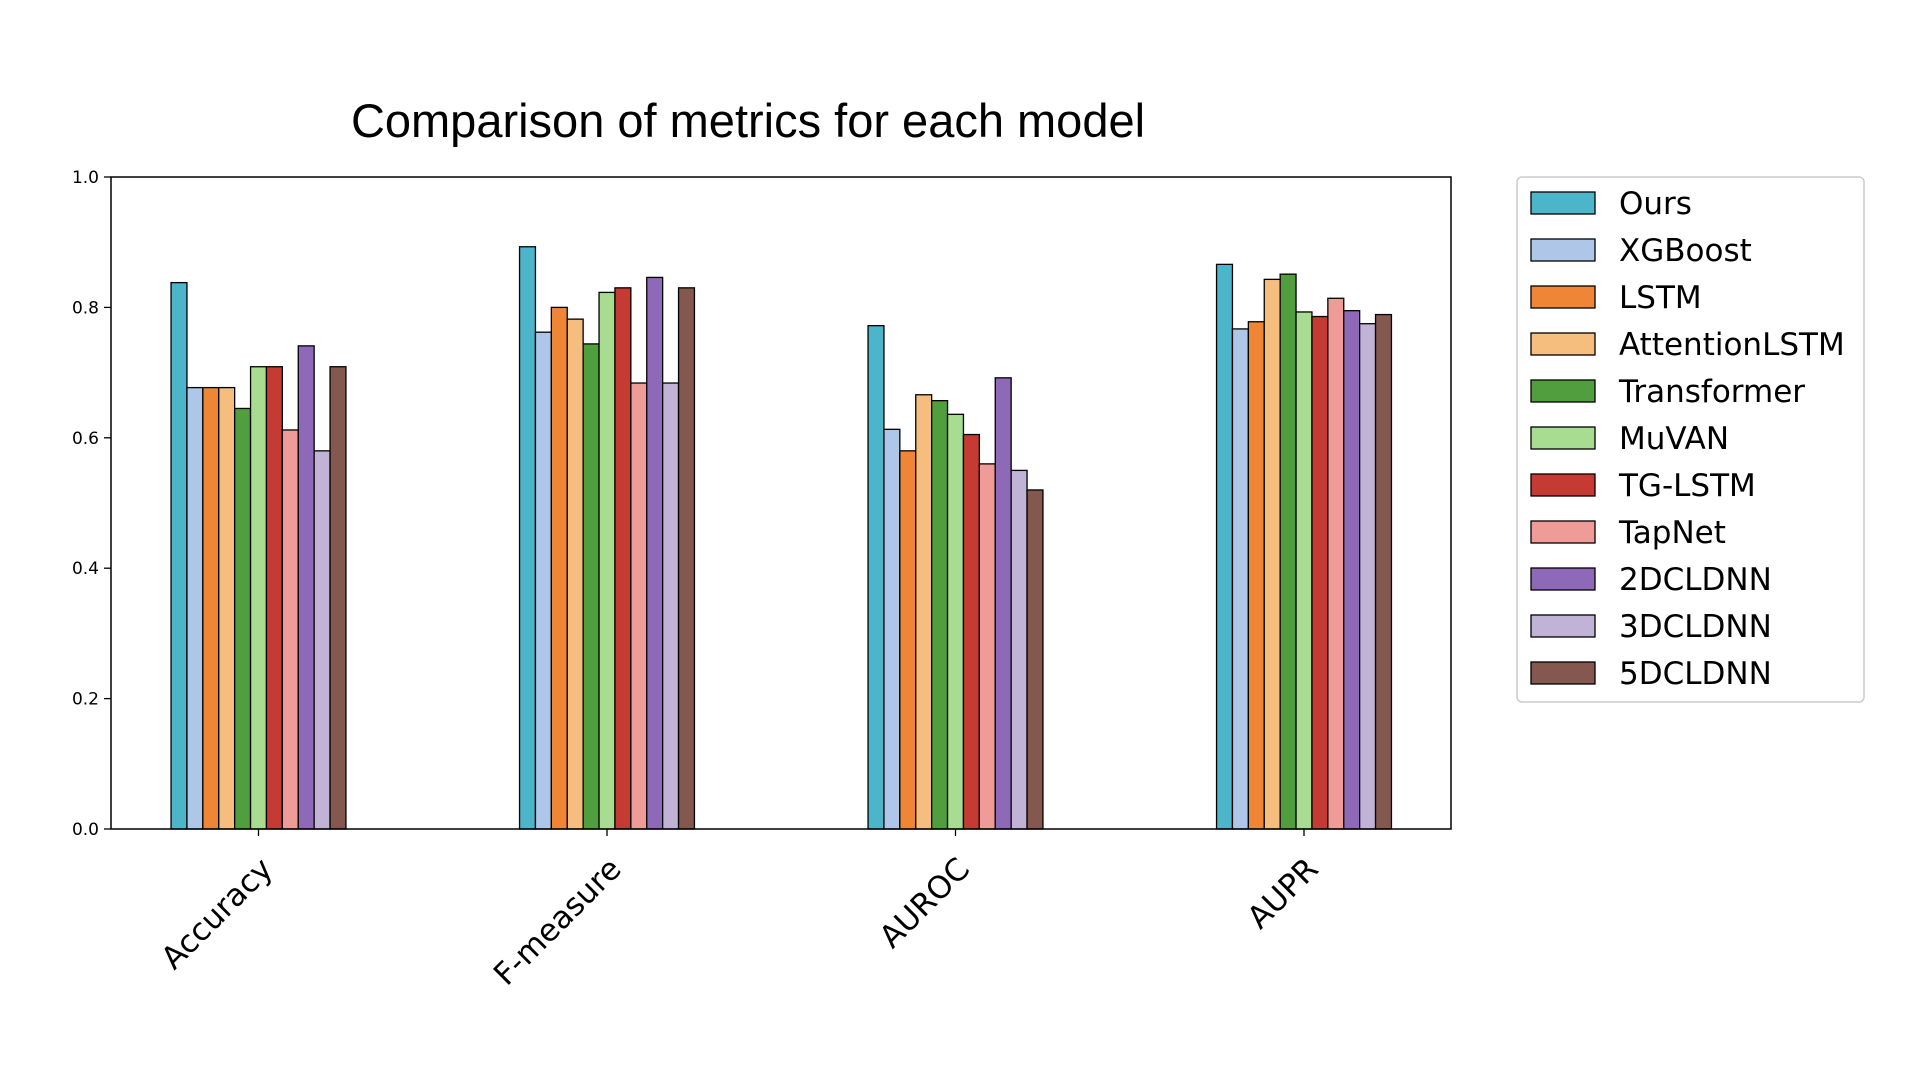 The width and height of the screenshot is (1920, 1080). I want to click on bar-xgboost-auroc, so click(892, 629).